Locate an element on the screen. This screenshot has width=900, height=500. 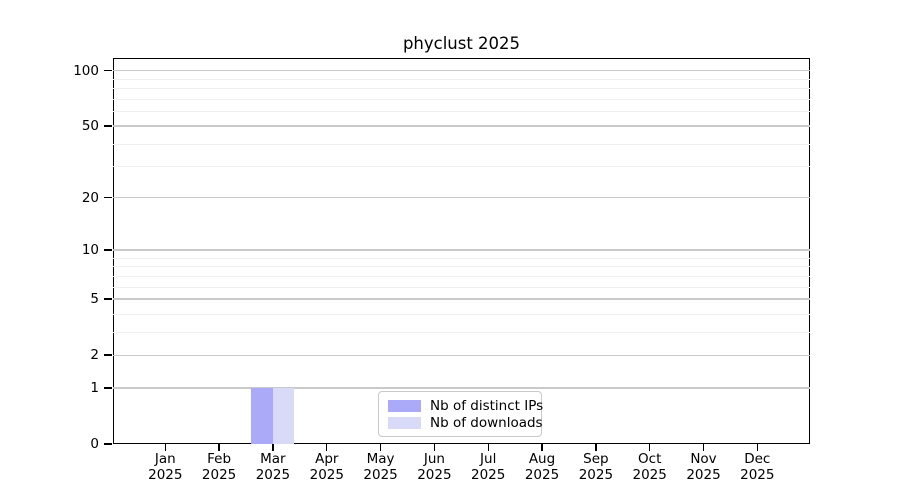
bar-mar-nb-of-downloads is located at coordinates (283, 415).